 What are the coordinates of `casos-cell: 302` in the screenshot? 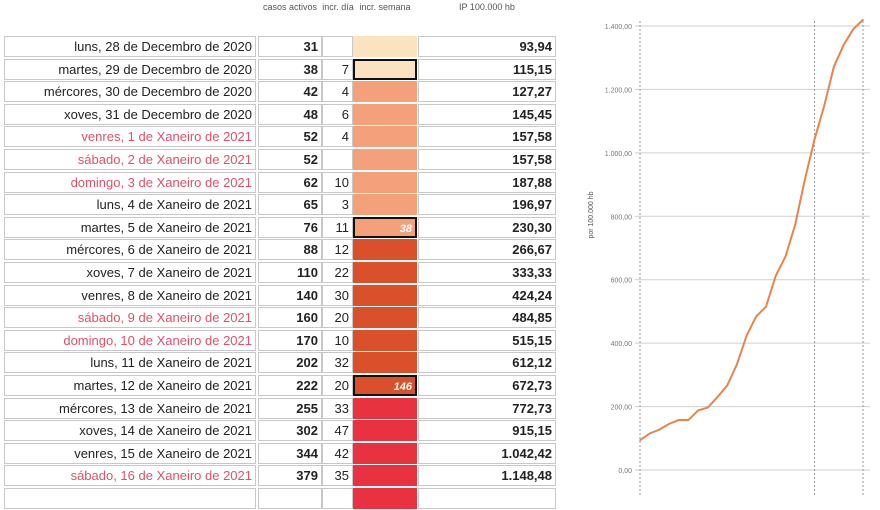 It's located at (290, 431).